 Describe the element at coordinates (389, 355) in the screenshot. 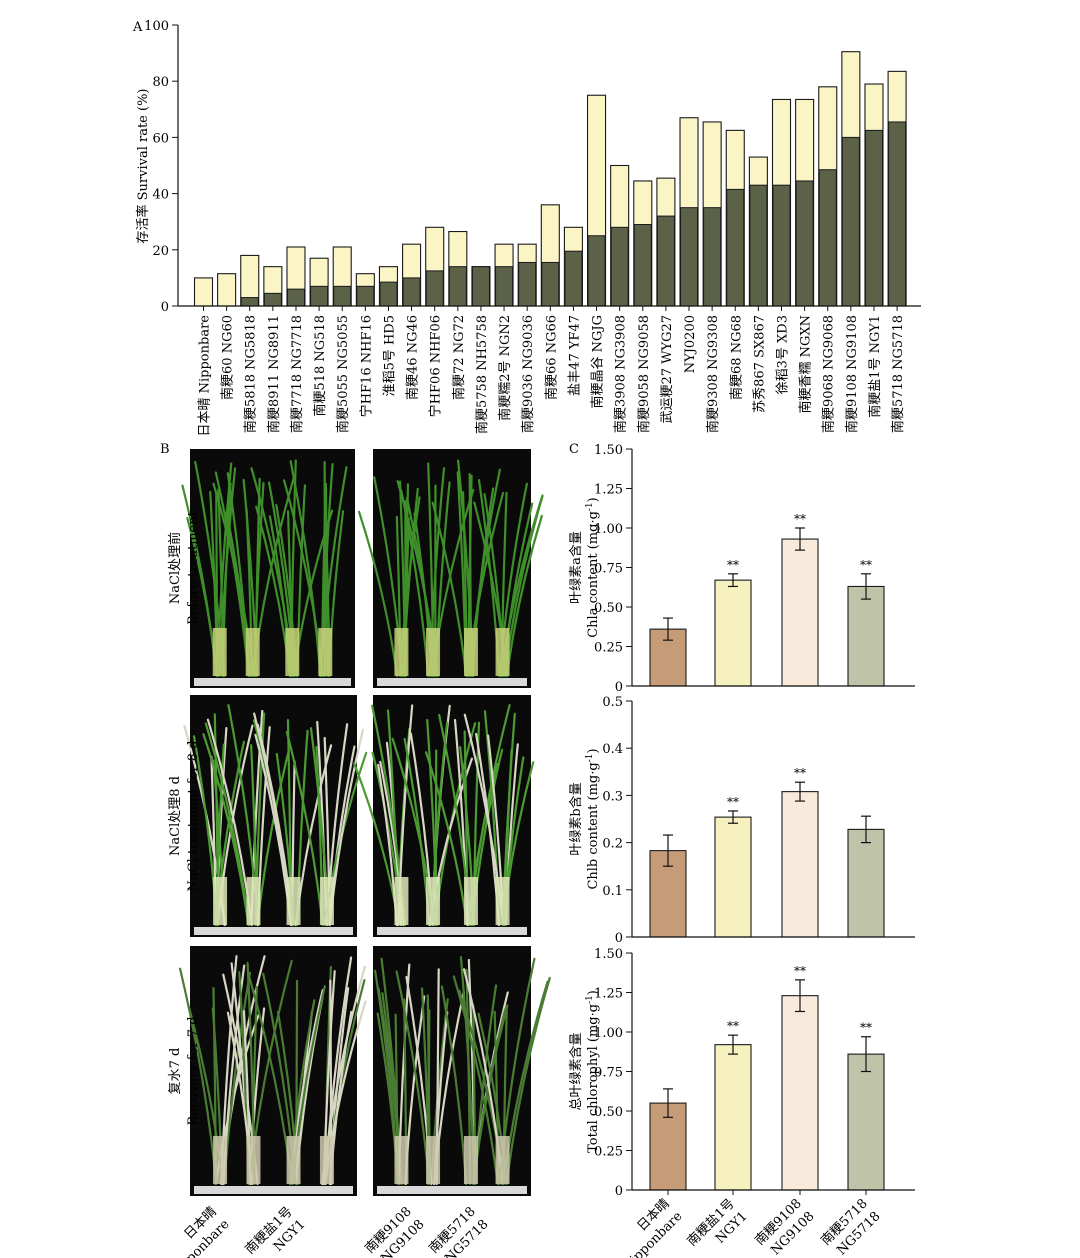

I see `a-category-label: 淮稻5号 HD5` at that location.